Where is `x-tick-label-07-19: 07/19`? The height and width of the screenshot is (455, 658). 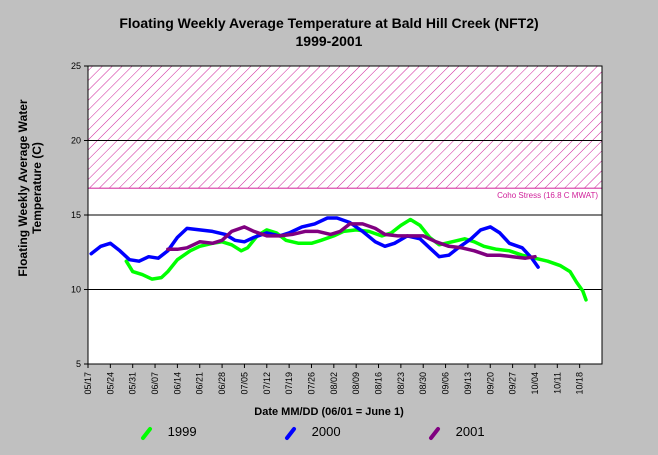
x-tick-label-07-19: 07/19 is located at coordinates (289, 383).